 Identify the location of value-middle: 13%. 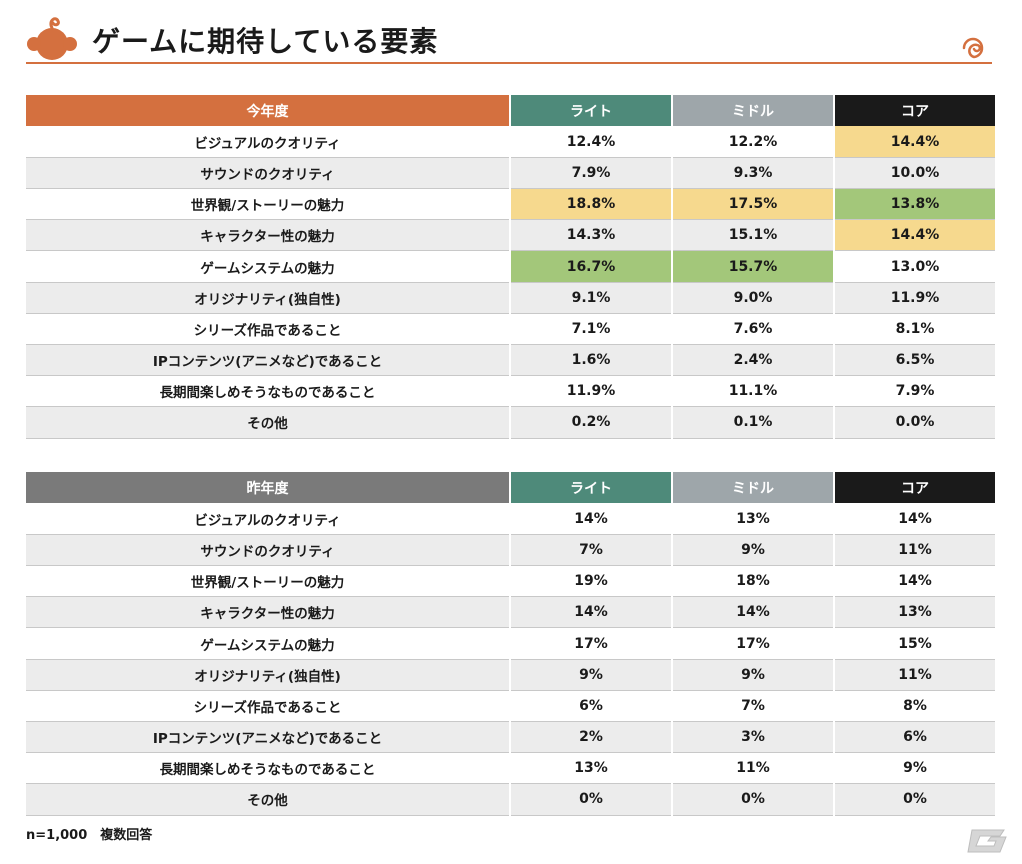
(753, 519).